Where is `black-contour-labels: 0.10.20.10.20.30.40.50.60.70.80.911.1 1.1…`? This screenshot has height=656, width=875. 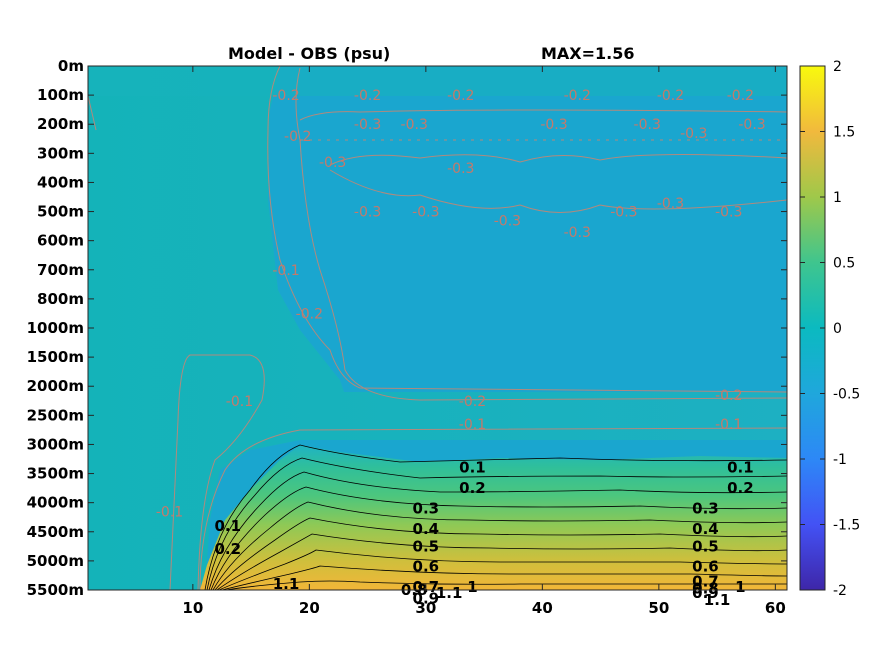
black-contour-labels: 0.10.20.10.20.30.40.50.60.70.80.911.1 1.1… is located at coordinates (484, 534).